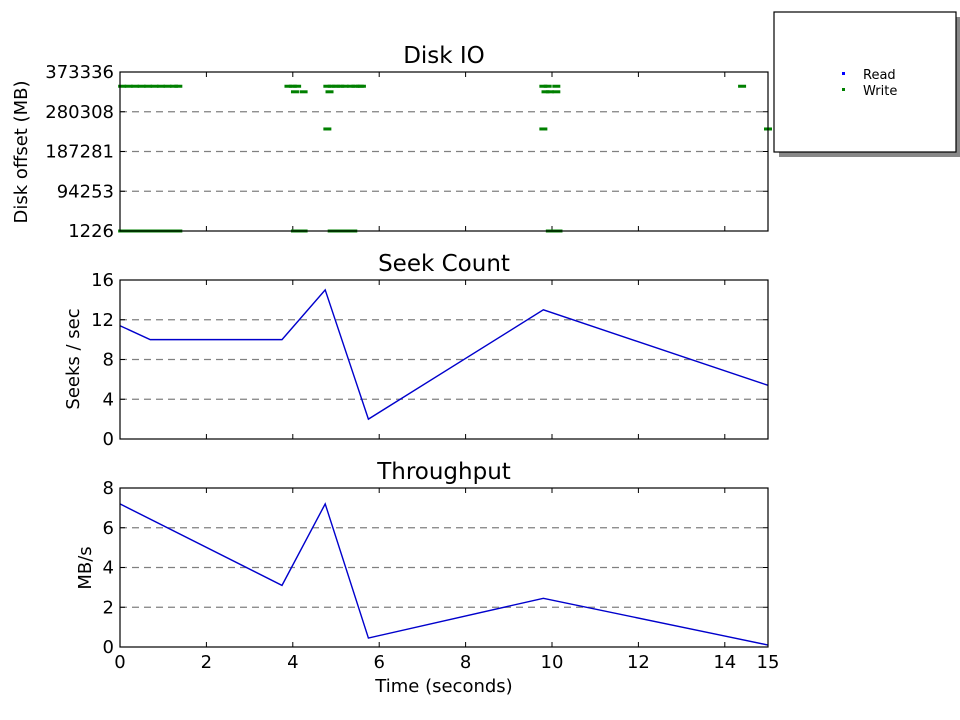 The width and height of the screenshot is (960, 720). What do you see at coordinates (444, 264) in the screenshot?
I see `seek-count-title: Seek Count` at bounding box center [444, 264].